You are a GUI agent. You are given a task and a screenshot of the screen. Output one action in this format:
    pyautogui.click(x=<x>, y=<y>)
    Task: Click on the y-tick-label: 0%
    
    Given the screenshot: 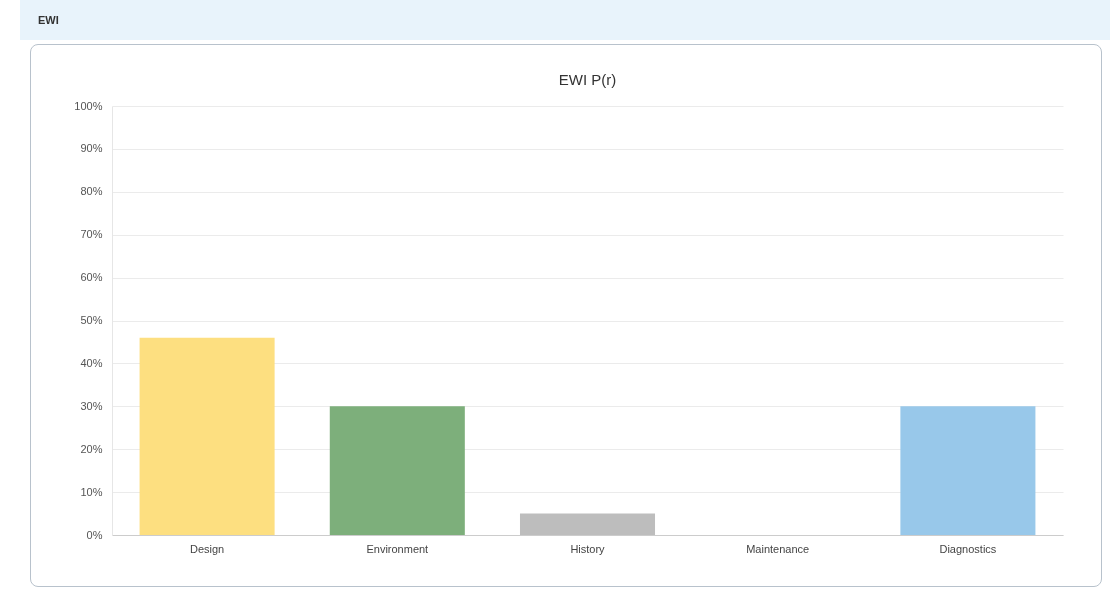 What is the action you would take?
    pyautogui.click(x=94, y=534)
    